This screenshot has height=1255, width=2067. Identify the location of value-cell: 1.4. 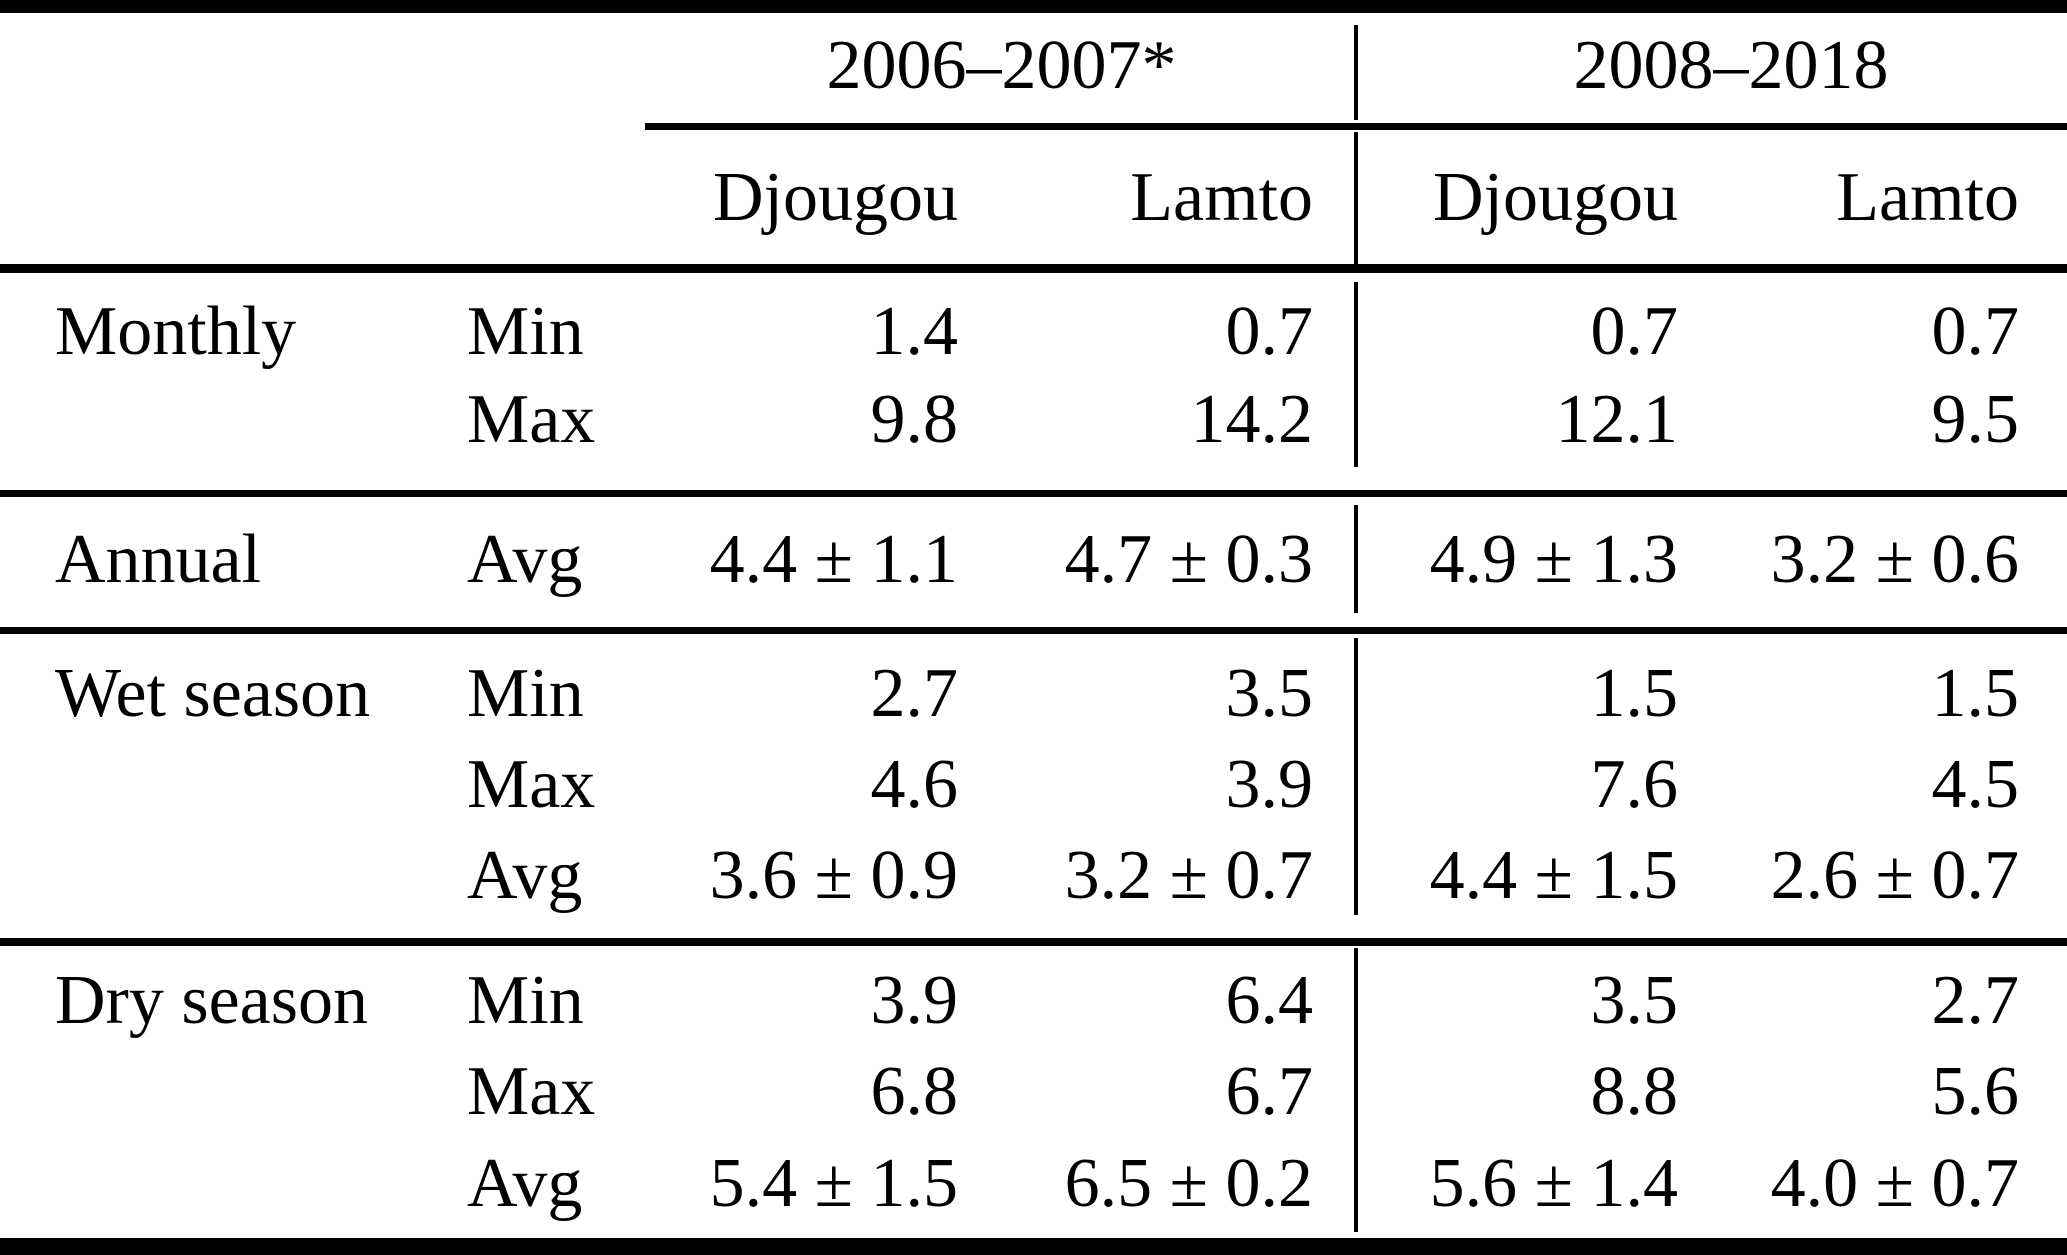
(914, 331).